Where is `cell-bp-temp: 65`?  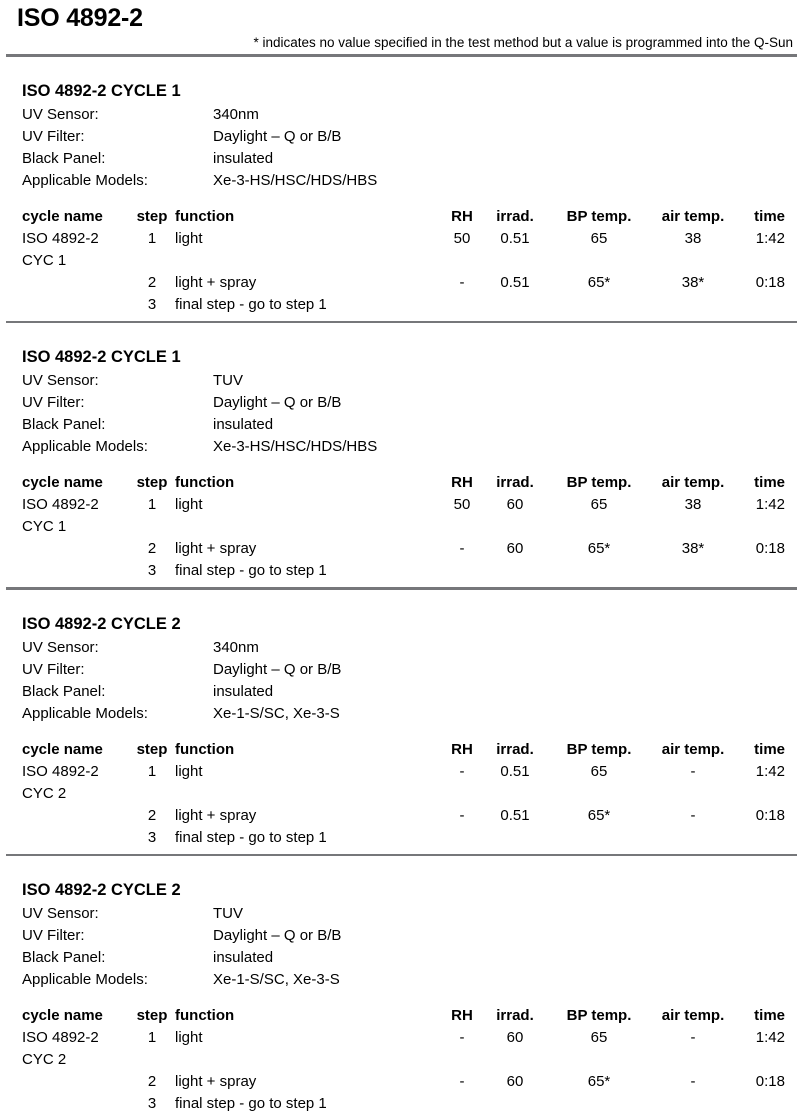 cell-bp-temp: 65 is located at coordinates (599, 1049).